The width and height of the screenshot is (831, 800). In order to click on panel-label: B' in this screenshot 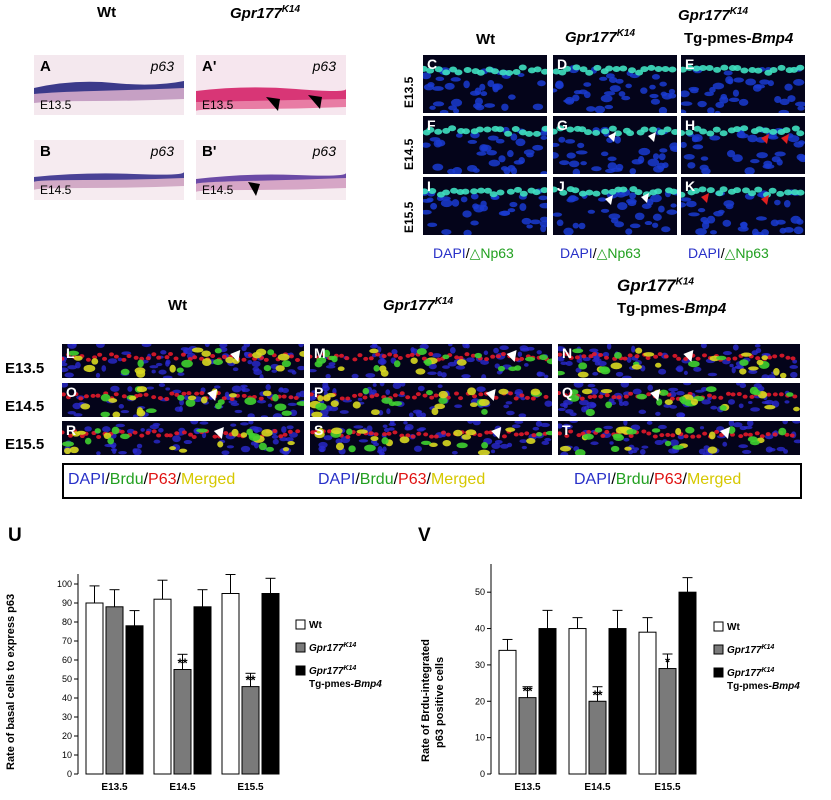, I will do `click(209, 151)`.